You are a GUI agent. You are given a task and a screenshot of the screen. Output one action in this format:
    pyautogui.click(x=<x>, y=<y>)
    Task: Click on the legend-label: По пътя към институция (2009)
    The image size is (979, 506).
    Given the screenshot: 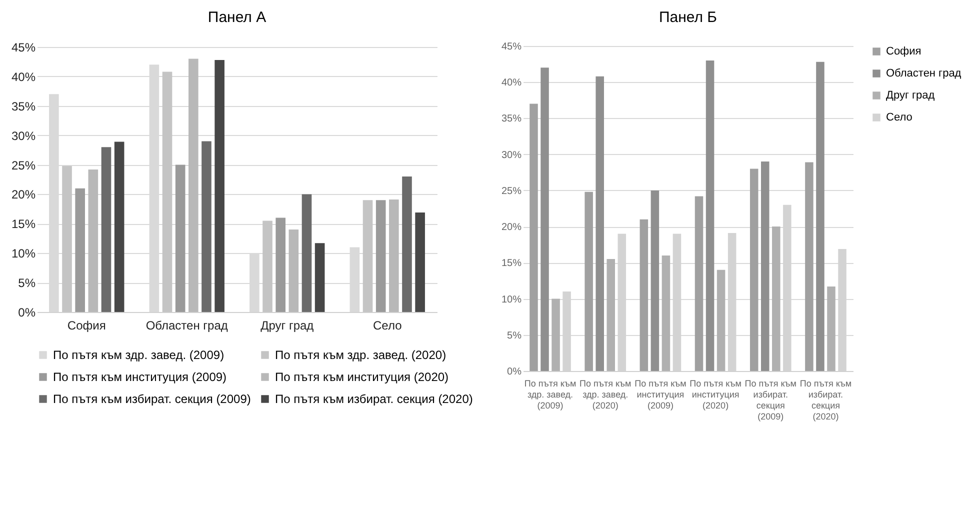 What is the action you would take?
    pyautogui.click(x=140, y=377)
    